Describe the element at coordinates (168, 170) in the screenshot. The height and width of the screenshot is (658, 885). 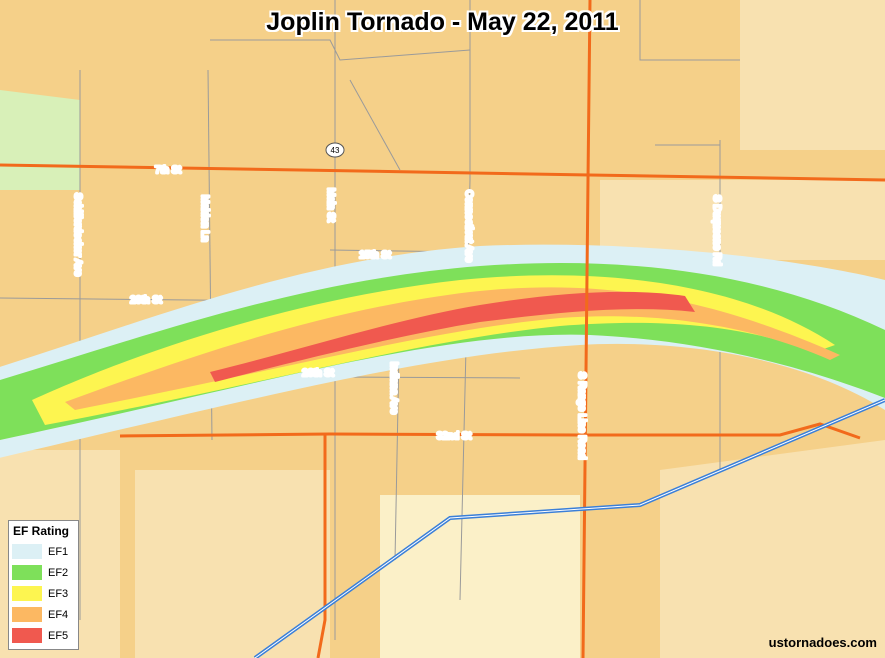
I see `street-7th-st: 7th St` at that location.